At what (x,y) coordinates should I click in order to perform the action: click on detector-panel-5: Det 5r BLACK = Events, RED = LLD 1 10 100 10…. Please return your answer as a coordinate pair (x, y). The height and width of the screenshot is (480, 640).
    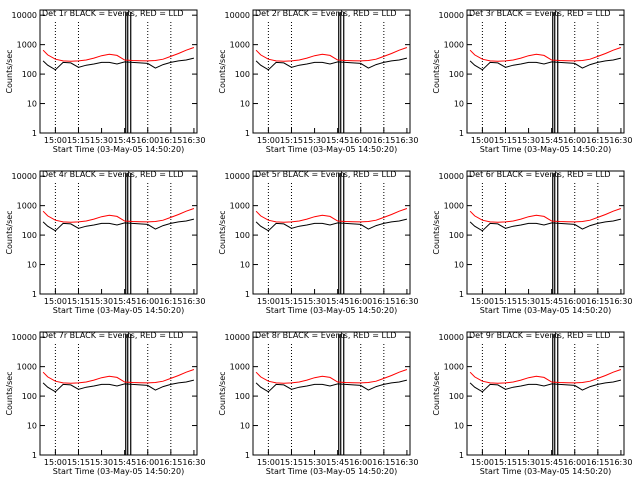
    Looking at the image, I should click on (318, 242).